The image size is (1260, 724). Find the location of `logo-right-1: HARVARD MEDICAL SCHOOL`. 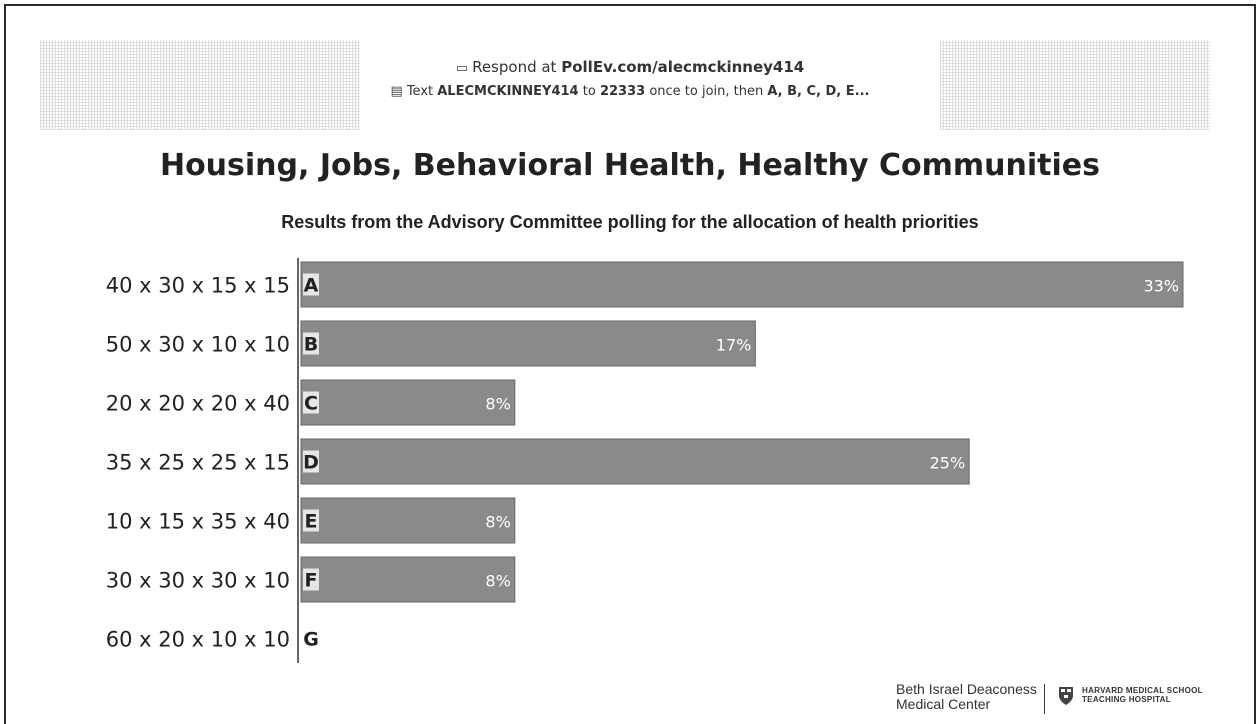

logo-right-1: HARVARD MEDICAL SCHOOL is located at coordinates (1142, 690).